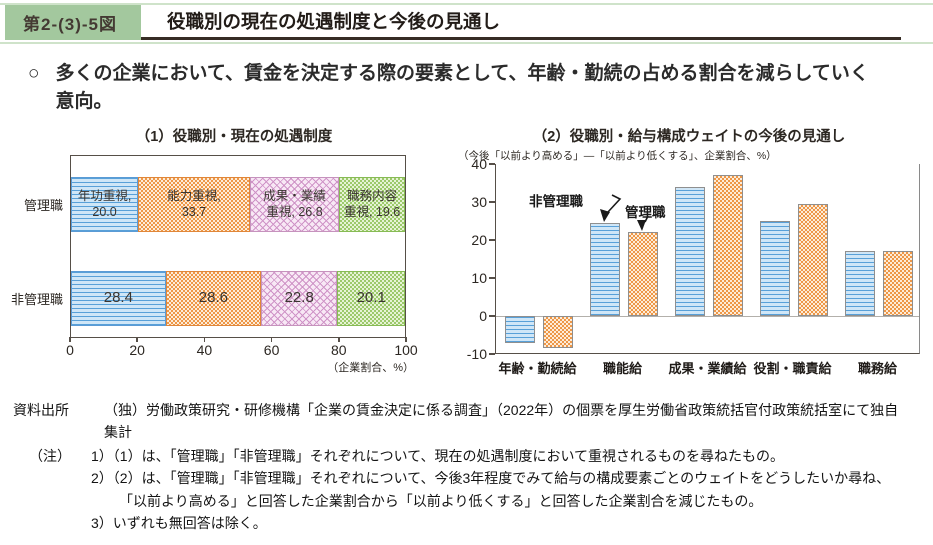  What do you see at coordinates (483, 316) in the screenshot?
I see `y-tick-label: 0` at bounding box center [483, 316].